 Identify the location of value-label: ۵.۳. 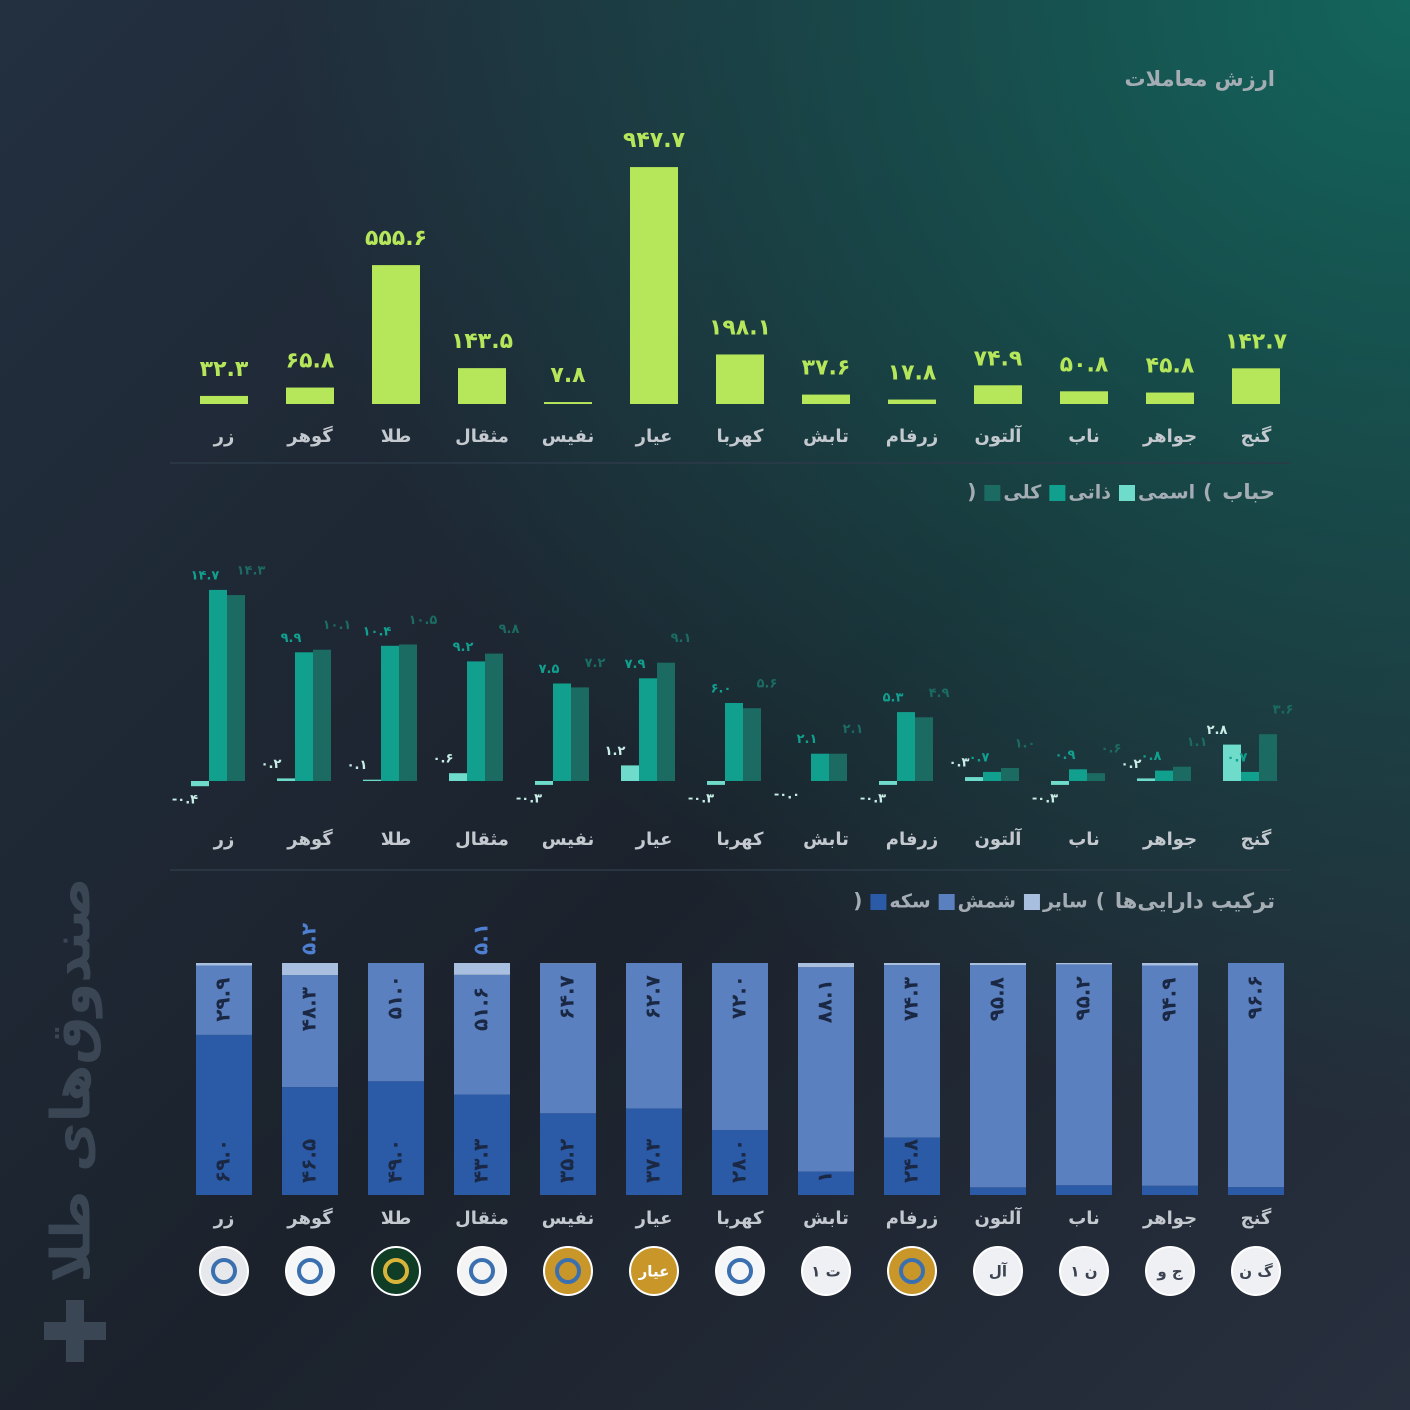
(893, 698).